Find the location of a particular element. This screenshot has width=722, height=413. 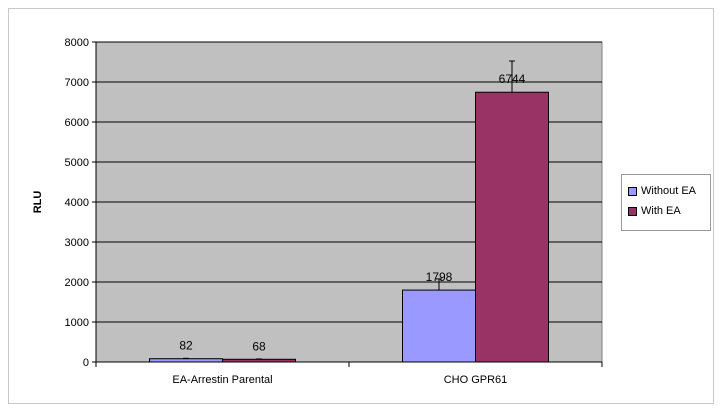

legend-item-without-ea: Without EA is located at coordinates (669, 191).